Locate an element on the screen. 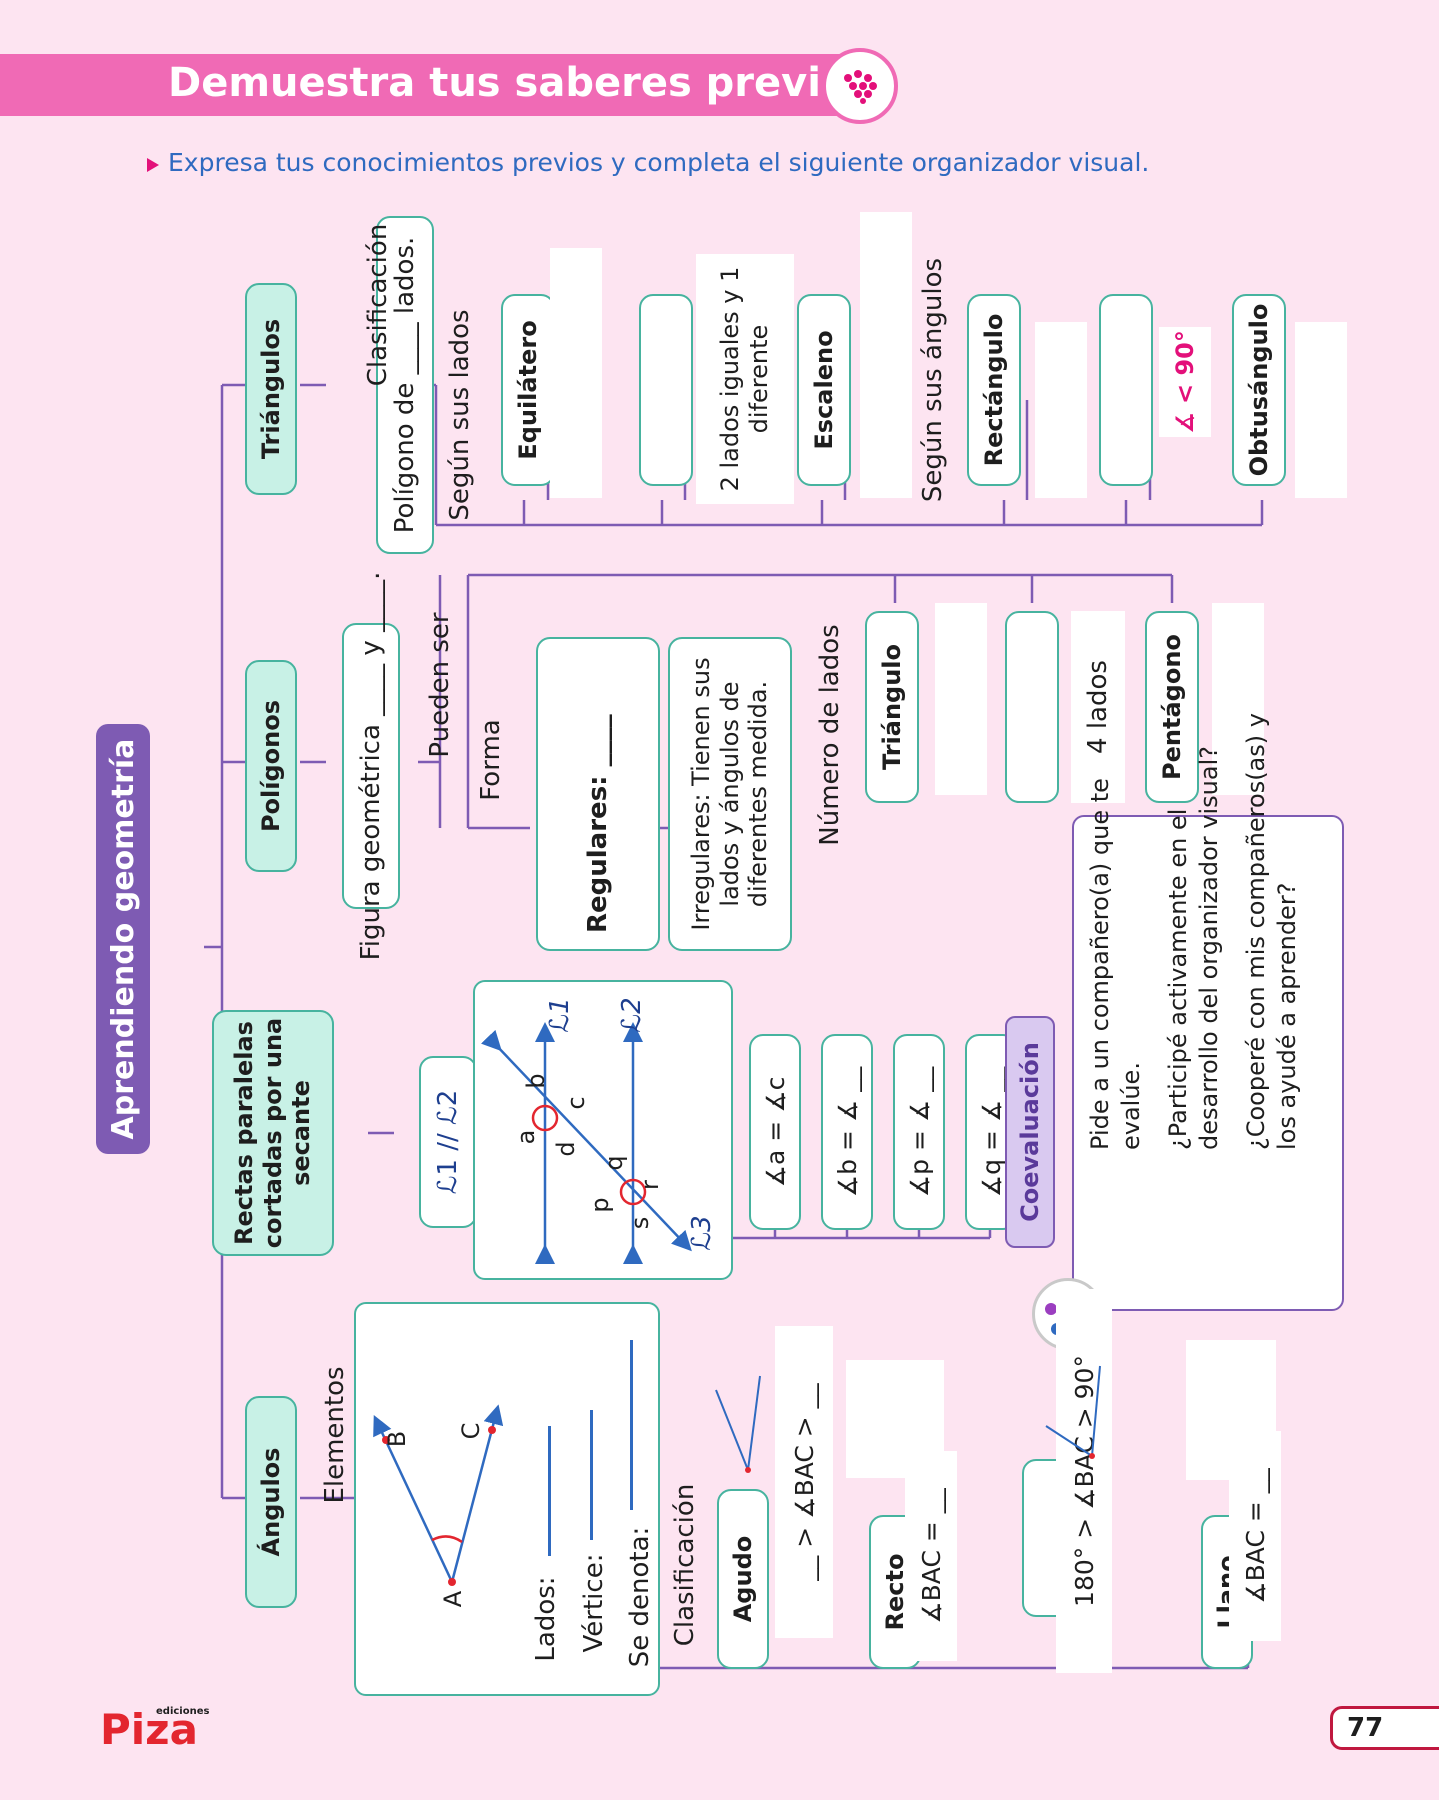 The image size is (1439, 1800). vertice-label: Vértice: is located at coordinates (594, 1603).